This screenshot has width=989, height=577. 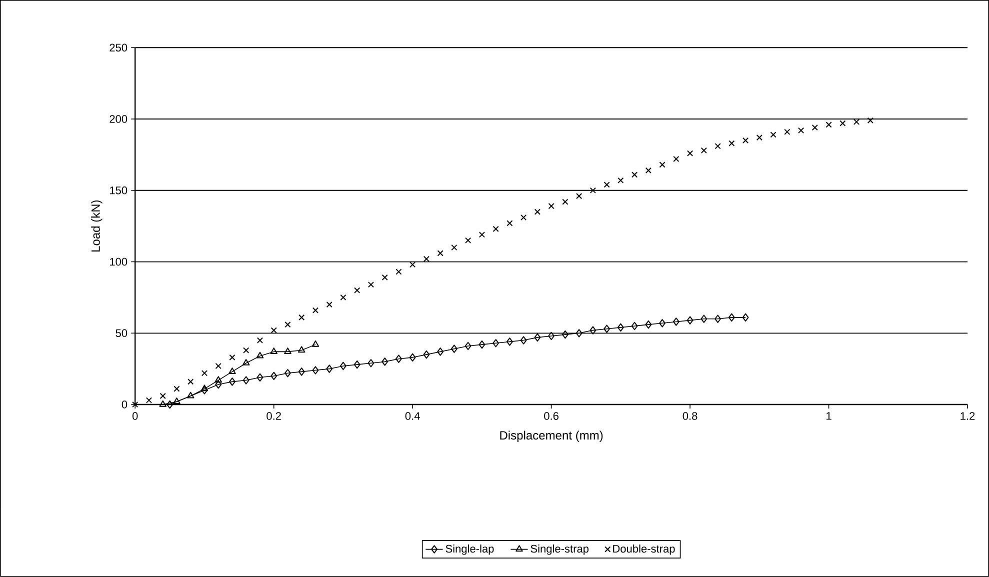 What do you see at coordinates (122, 333) in the screenshot?
I see `y-tick-label: 50` at bounding box center [122, 333].